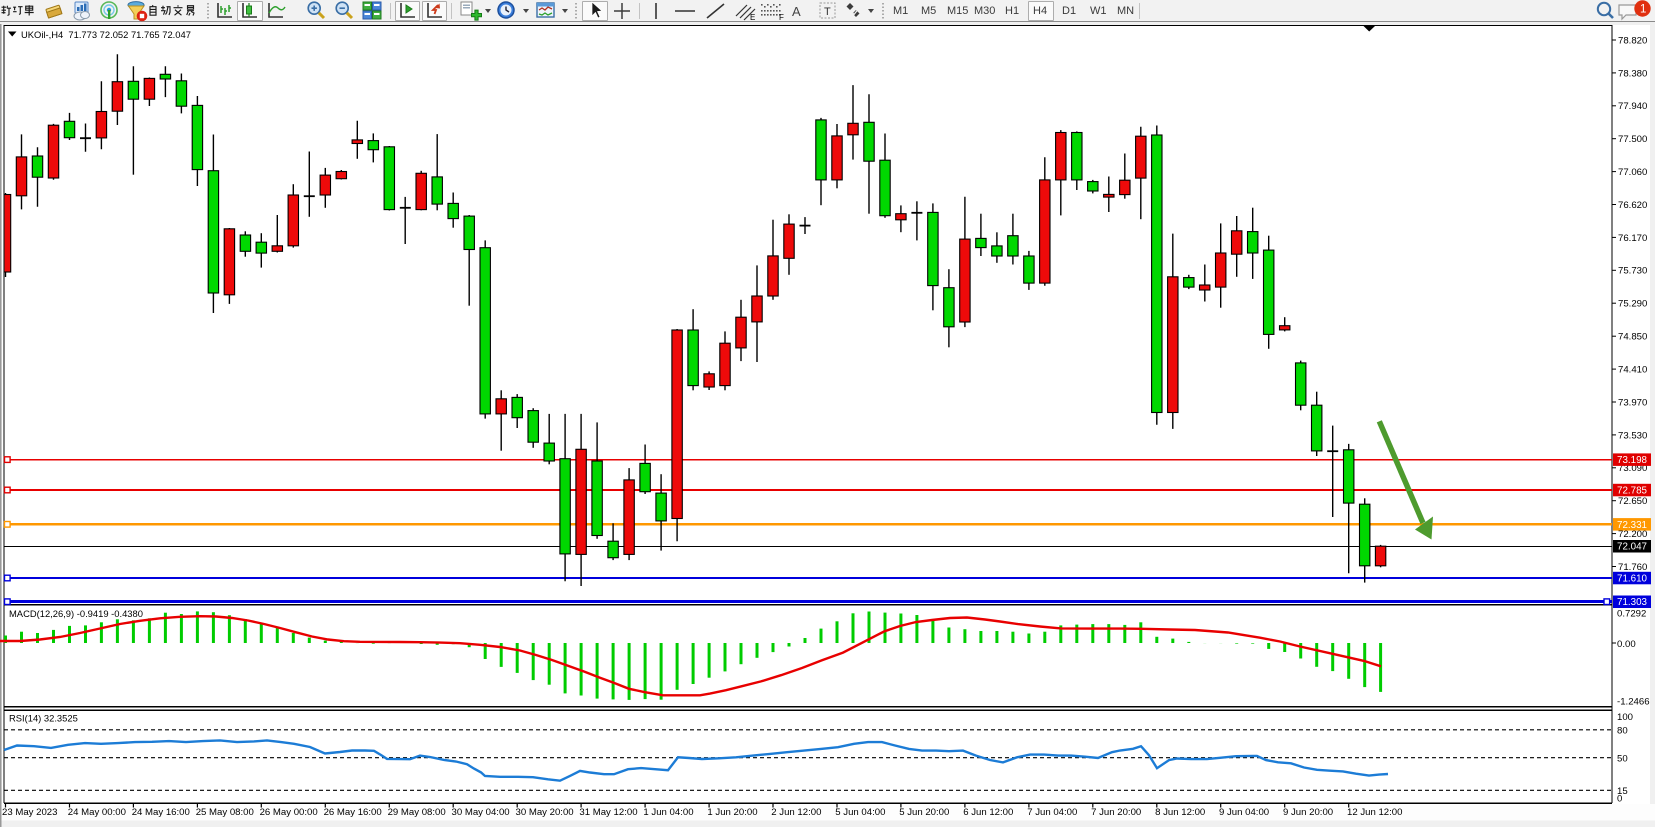 This screenshot has width=1655, height=827. Describe the element at coordinates (1632, 73) in the screenshot. I see `svg-text: 78.380` at that location.